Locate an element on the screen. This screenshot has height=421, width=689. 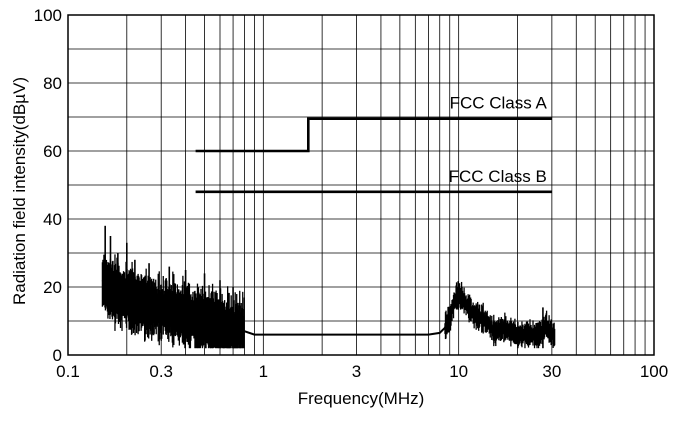
y-tick-label: 20 is located at coordinates (52, 287).